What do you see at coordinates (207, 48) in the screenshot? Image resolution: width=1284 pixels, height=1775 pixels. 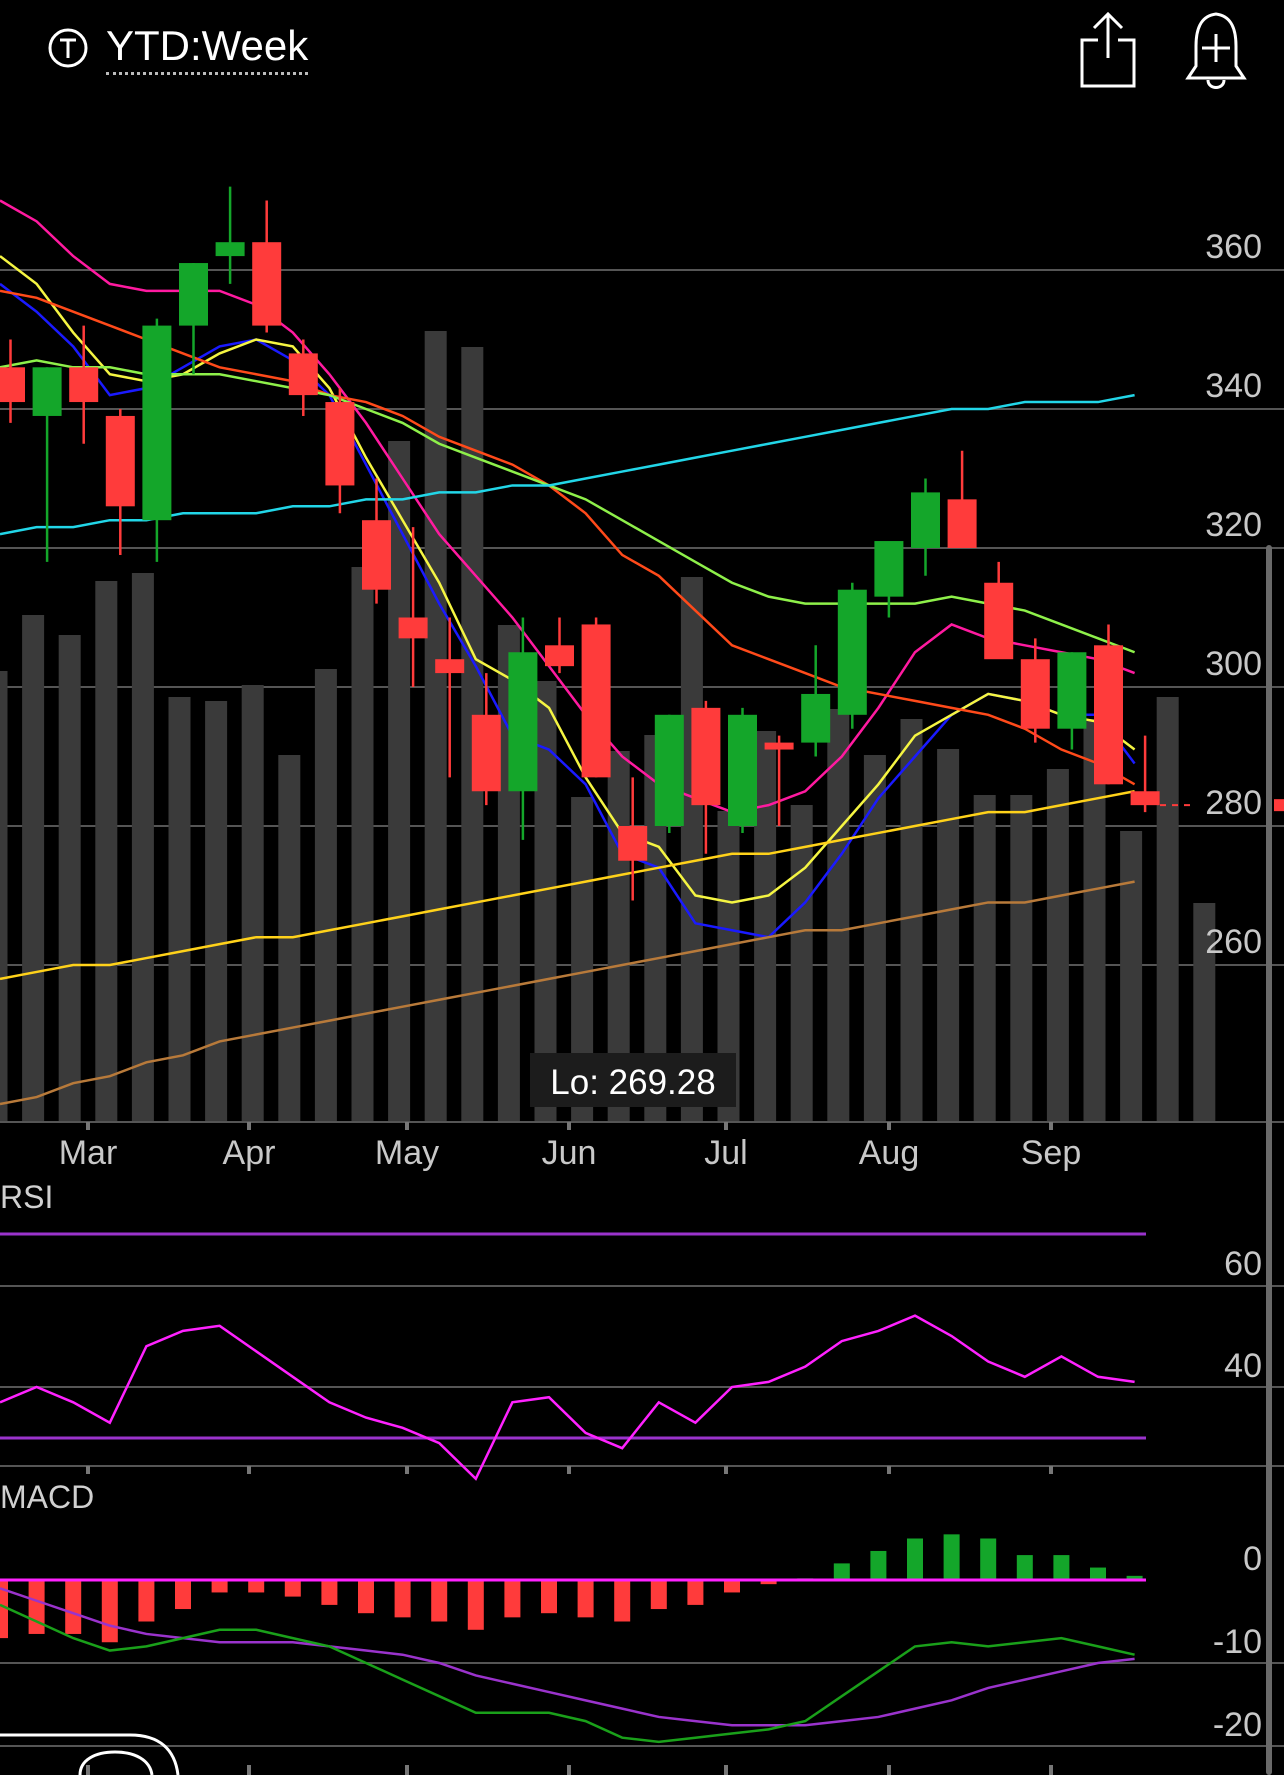 I see `period-selector: YTD:Week` at bounding box center [207, 48].